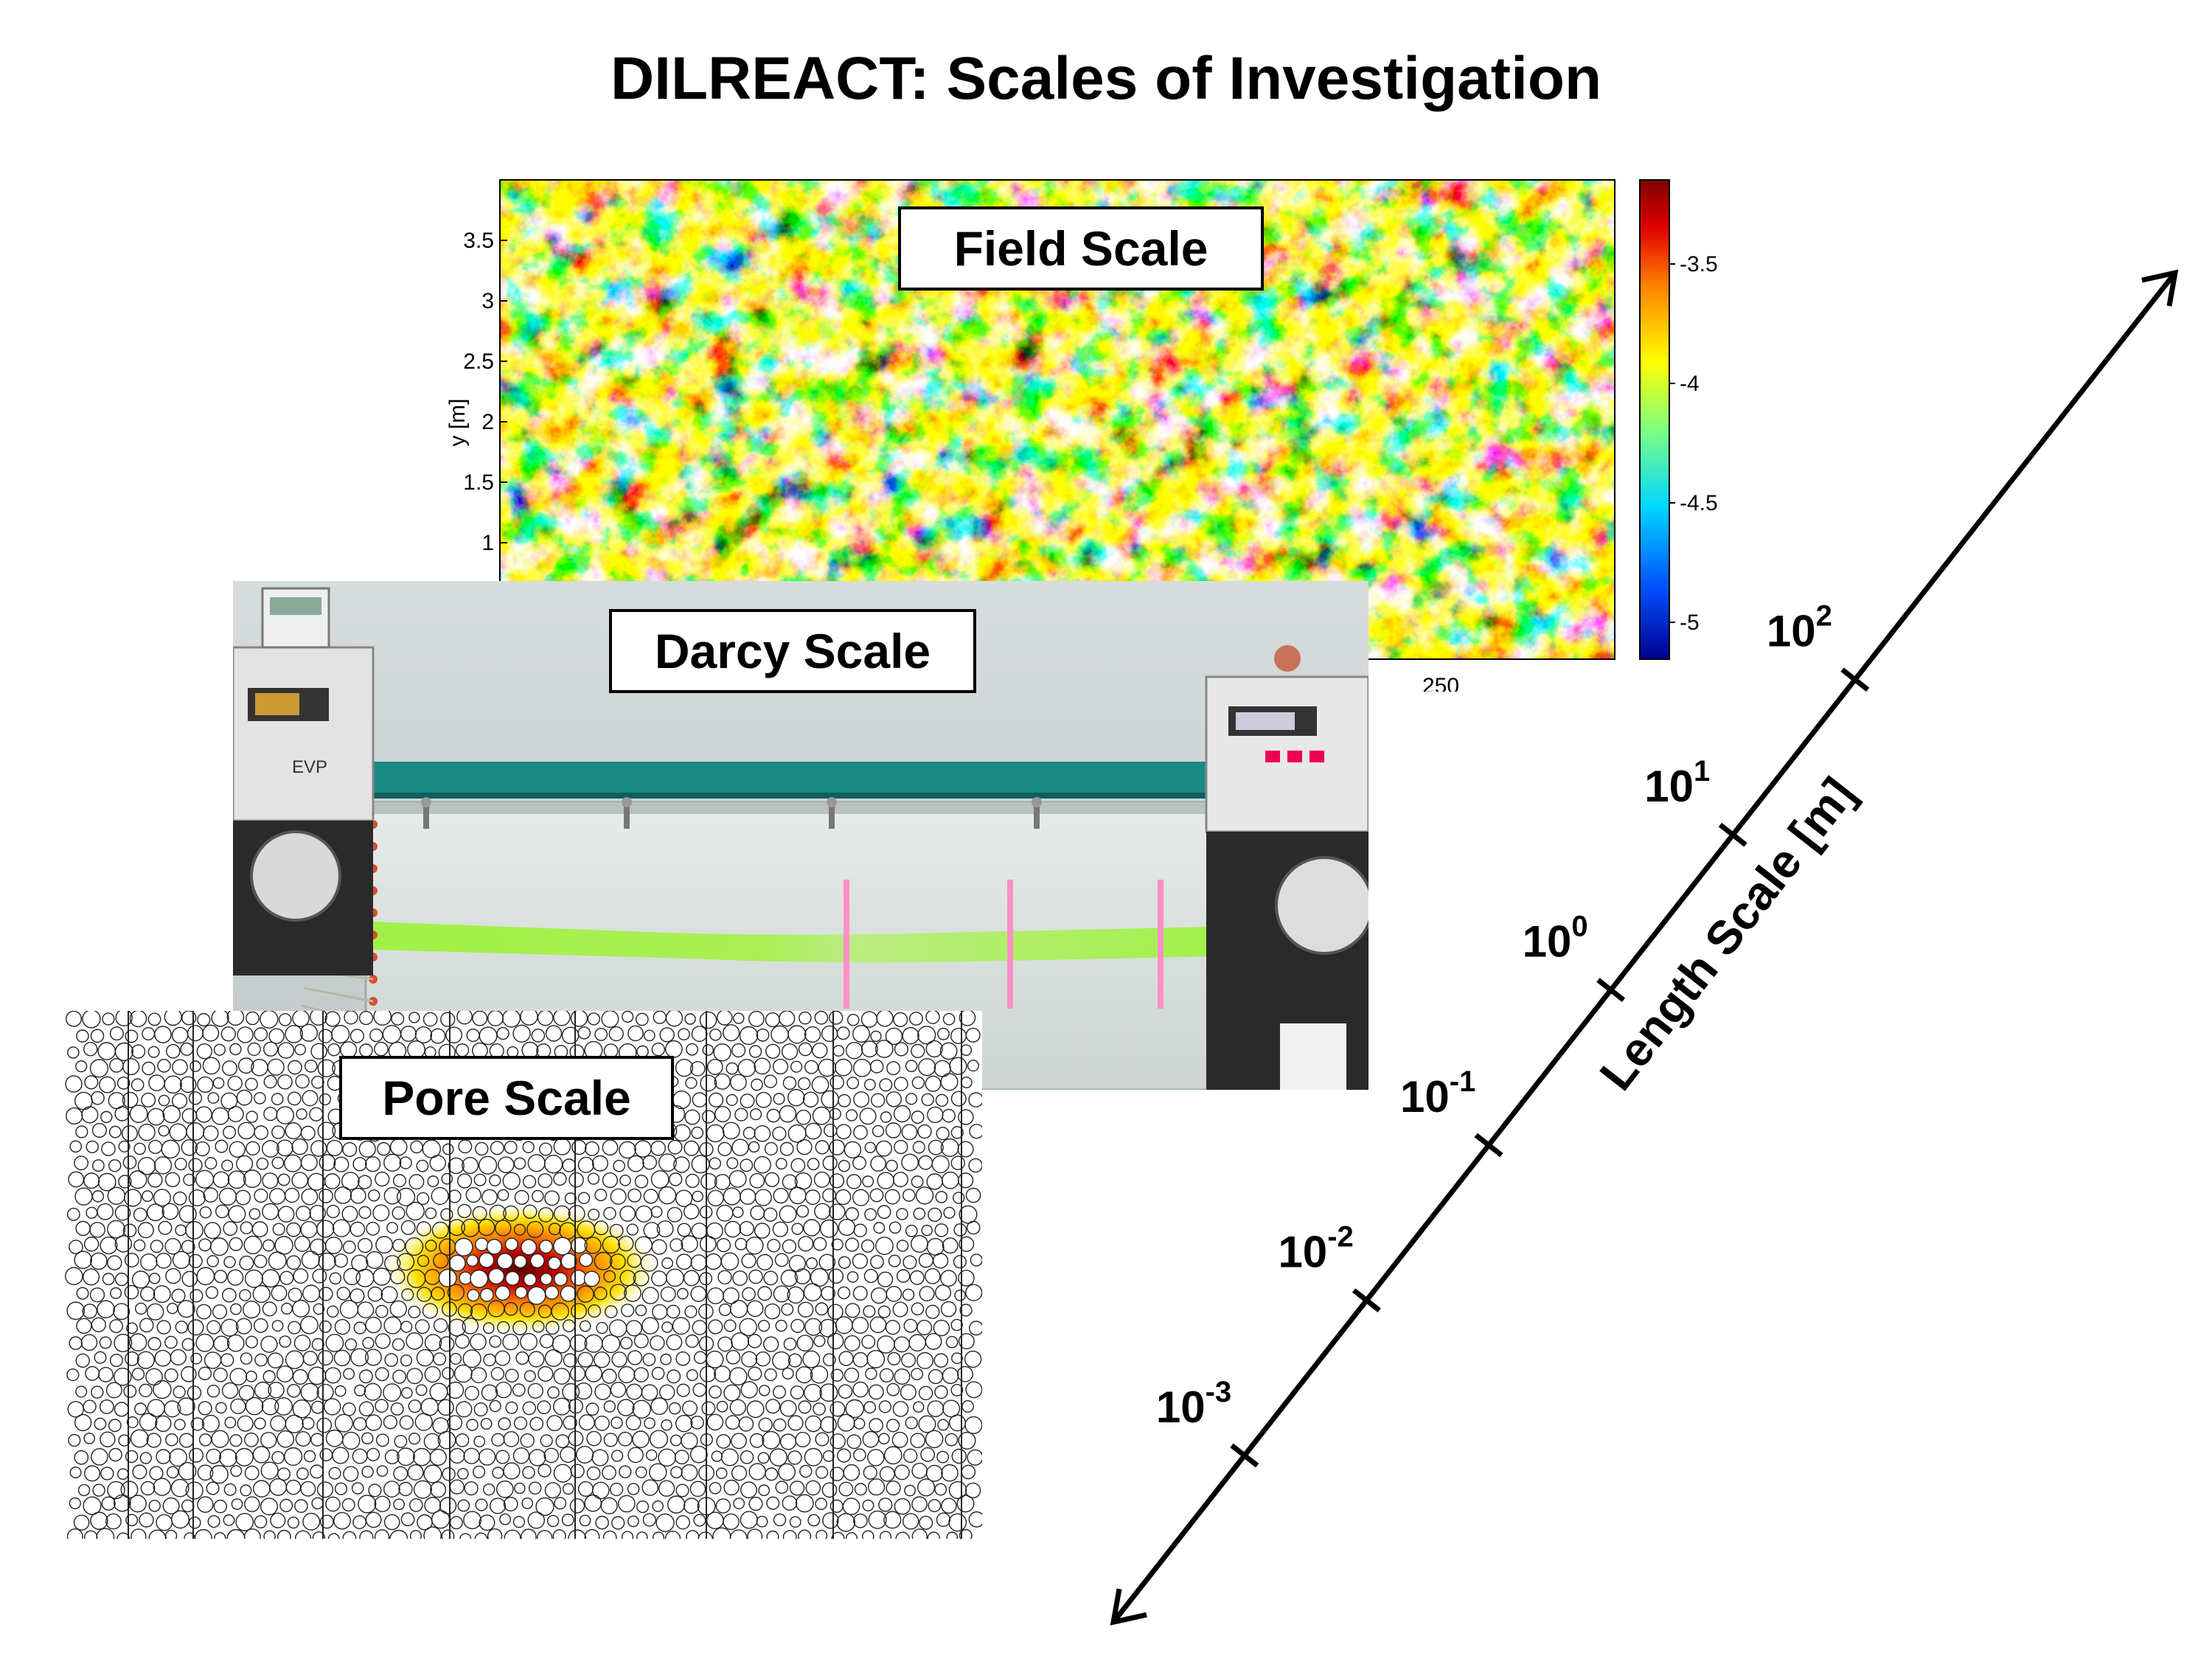 This screenshot has width=2212, height=1659. What do you see at coordinates (1315, 1249) in the screenshot?
I see `length-tick-label: 10-2` at bounding box center [1315, 1249].